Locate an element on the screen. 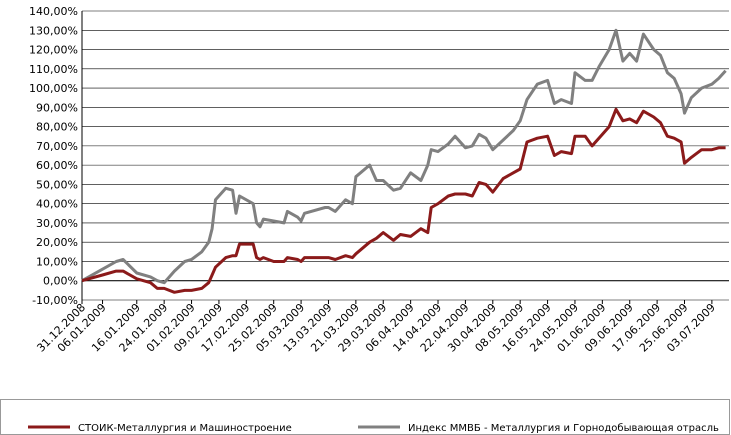 This screenshot has width=731, height=435. y-tick-label: 80,00% is located at coordinates (57, 127).